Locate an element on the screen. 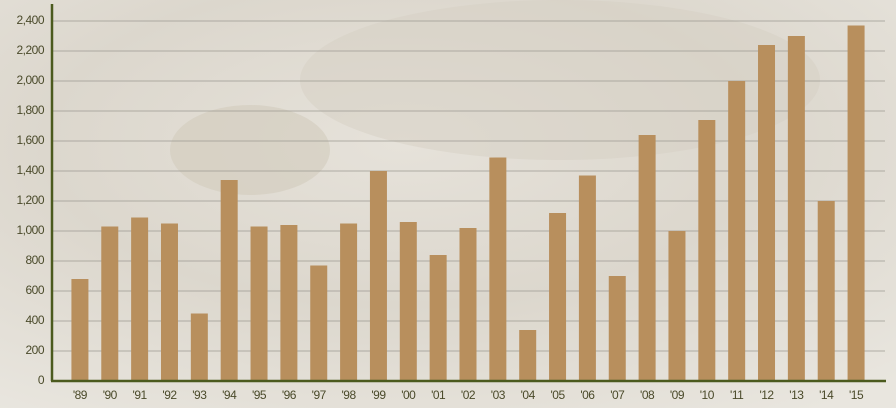 This screenshot has width=896, height=408. x-tick-label: '03 is located at coordinates (498, 395).